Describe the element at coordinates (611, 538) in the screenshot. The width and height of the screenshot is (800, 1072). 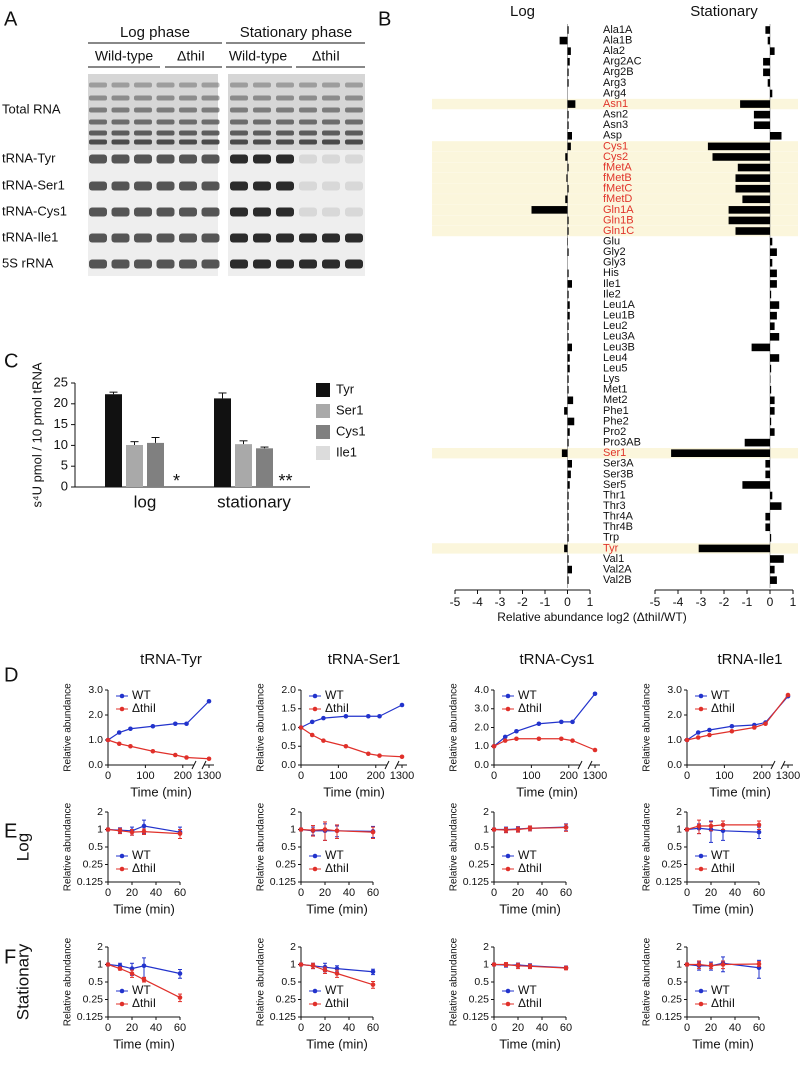
I see `category-label: Trp` at that location.